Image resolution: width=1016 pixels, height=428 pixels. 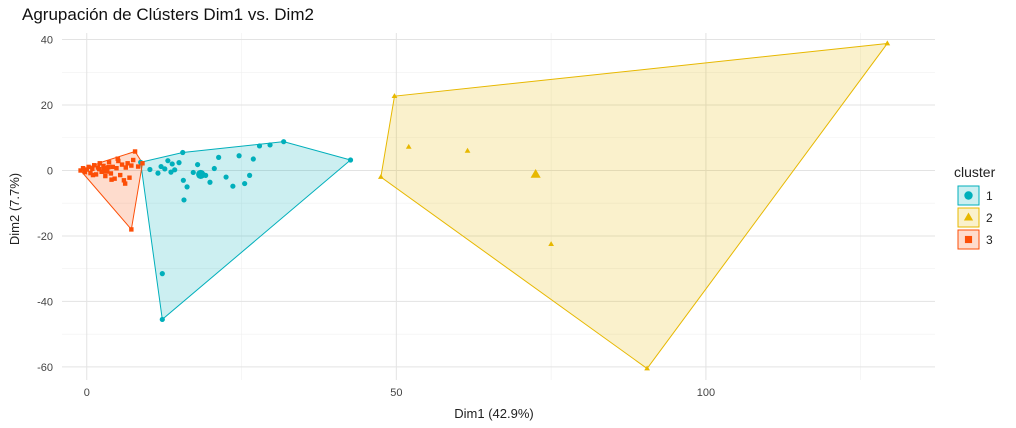 I want to click on legend-label-2: 2, so click(x=989, y=218).